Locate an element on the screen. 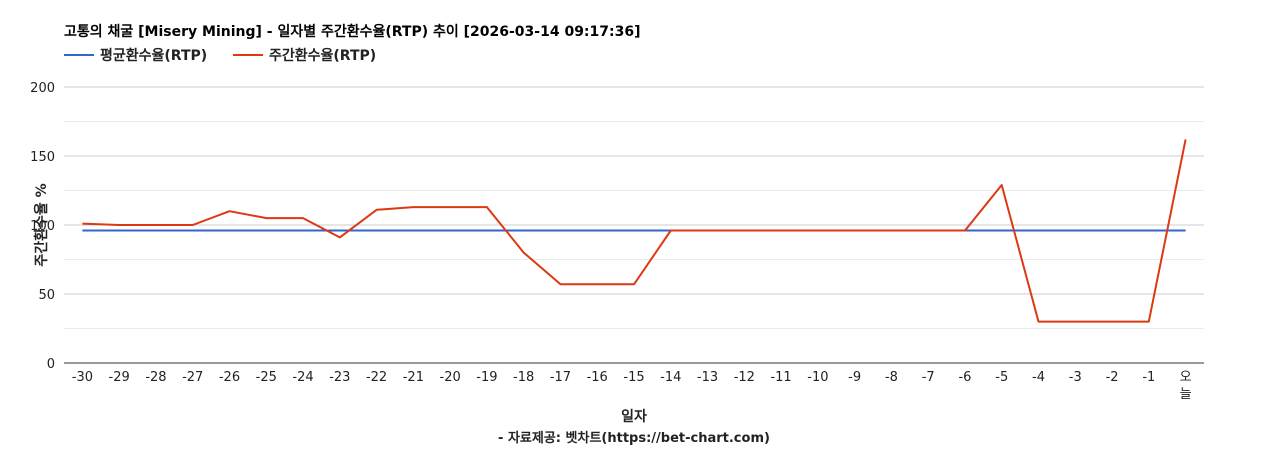 The width and height of the screenshot is (1268, 450). x-tick-label: -1 is located at coordinates (1148, 377).